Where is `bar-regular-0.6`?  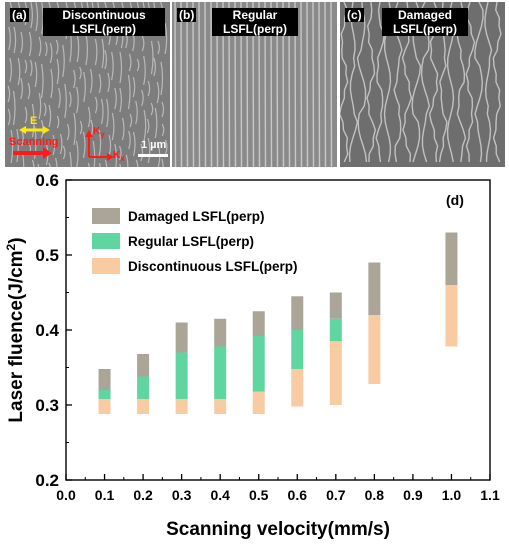
bar-regular-0.6 is located at coordinates (297, 349).